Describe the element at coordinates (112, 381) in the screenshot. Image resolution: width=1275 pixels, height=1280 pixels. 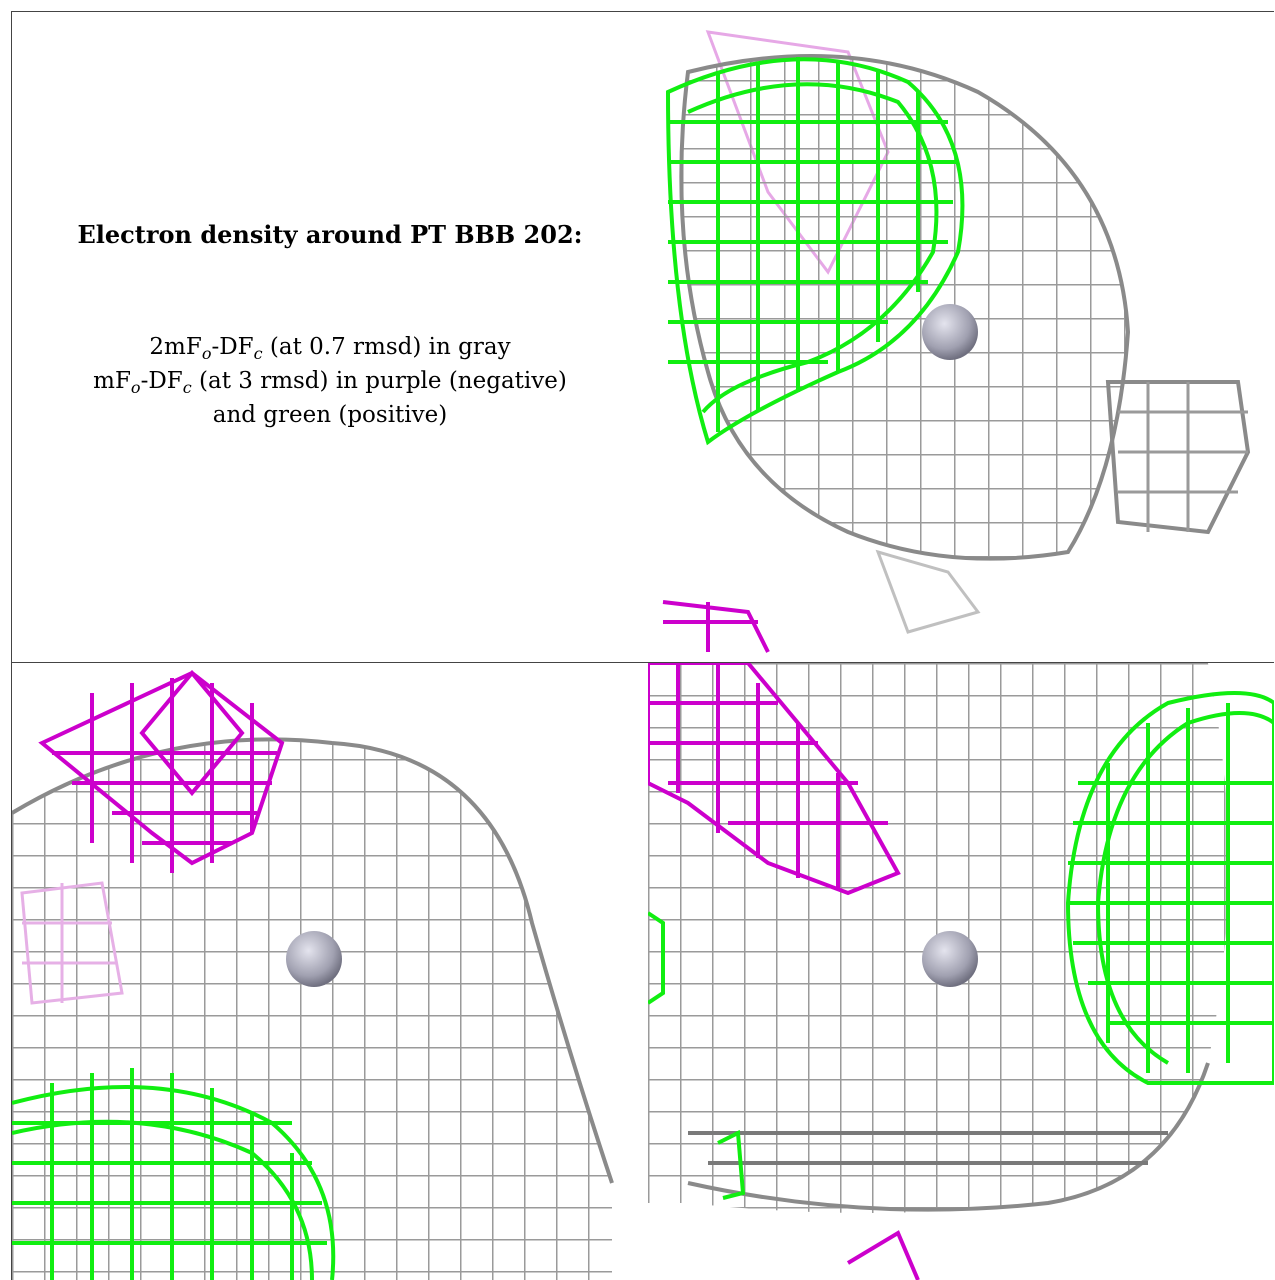
I see `map2-prefix: mF` at that location.